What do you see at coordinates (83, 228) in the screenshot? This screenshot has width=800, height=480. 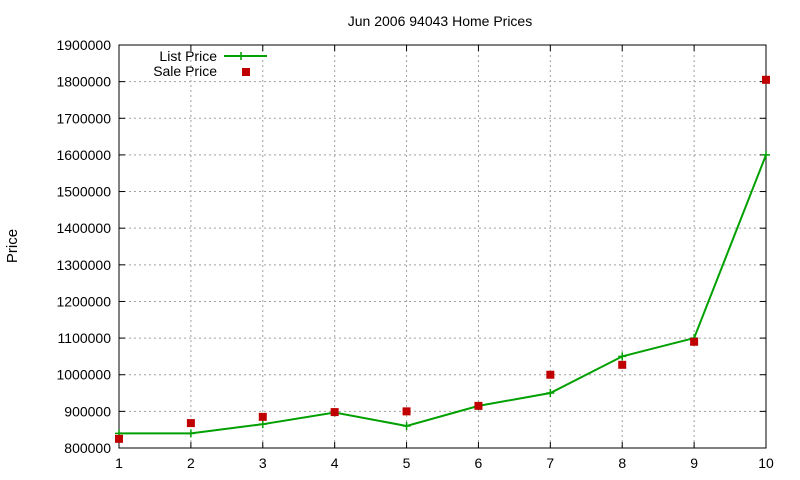 I see `y-tick-label: 1400000` at bounding box center [83, 228].